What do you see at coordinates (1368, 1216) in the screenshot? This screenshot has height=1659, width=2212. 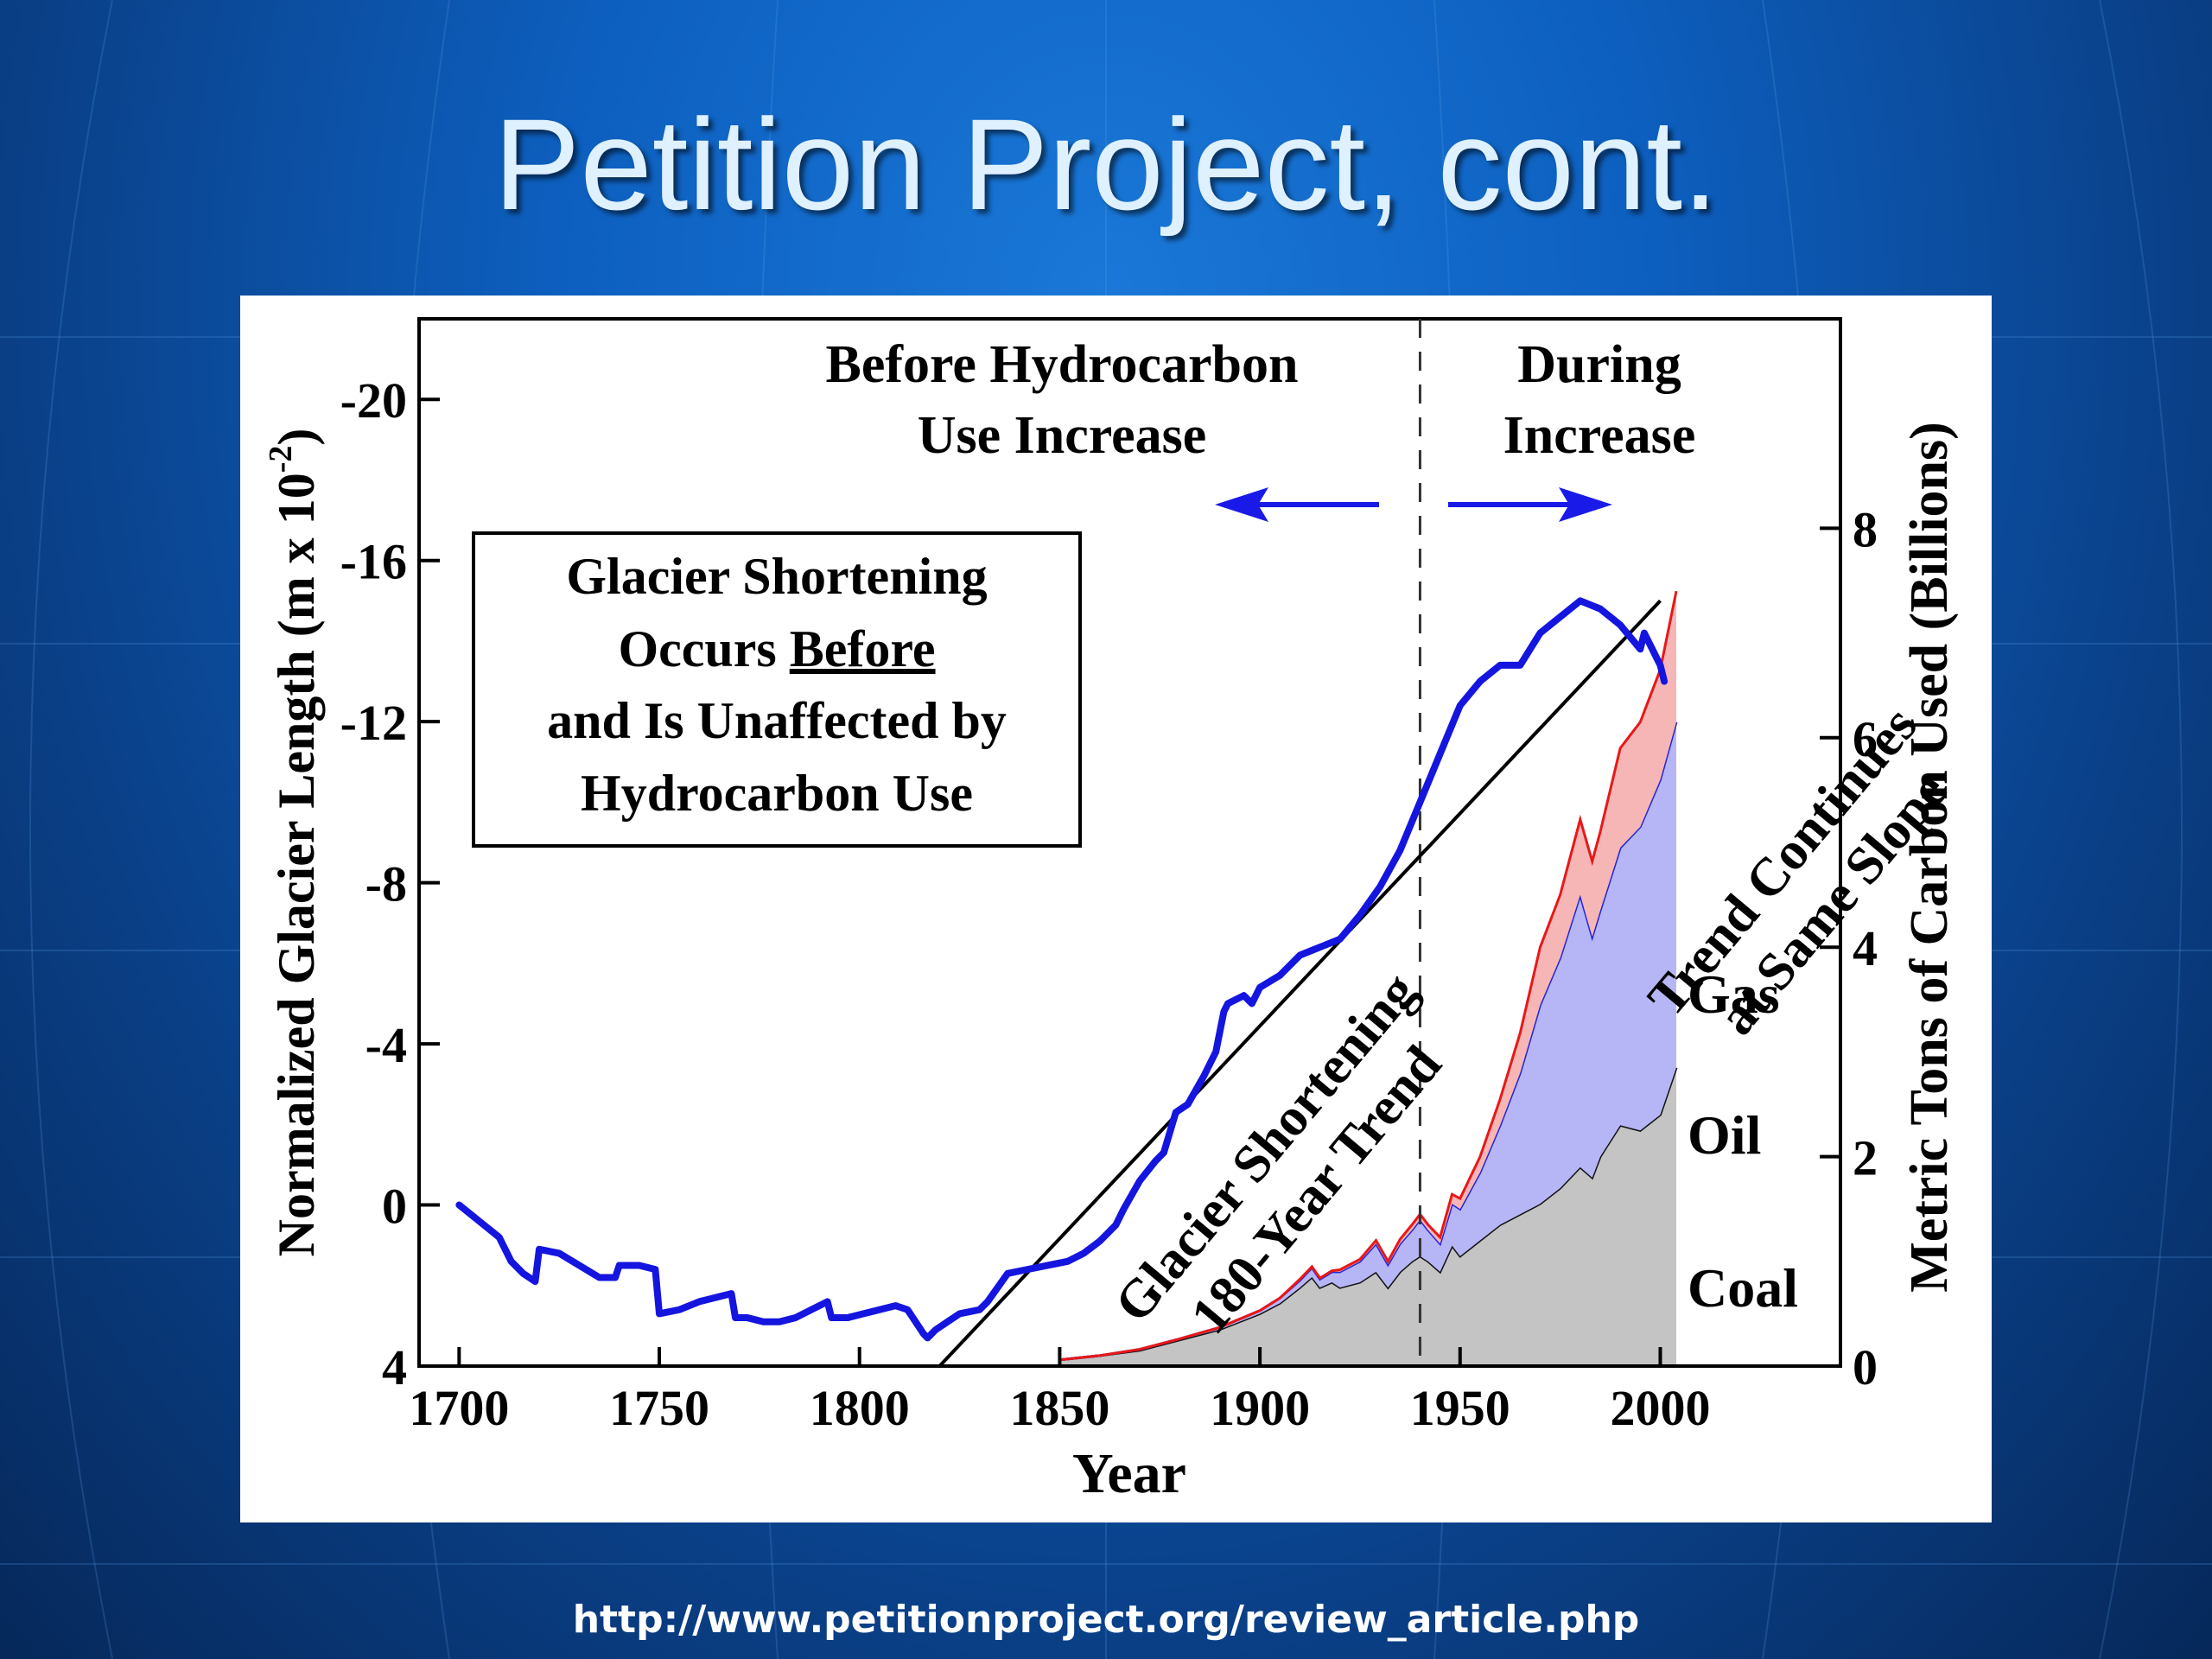 I see `area-coal` at bounding box center [1368, 1216].